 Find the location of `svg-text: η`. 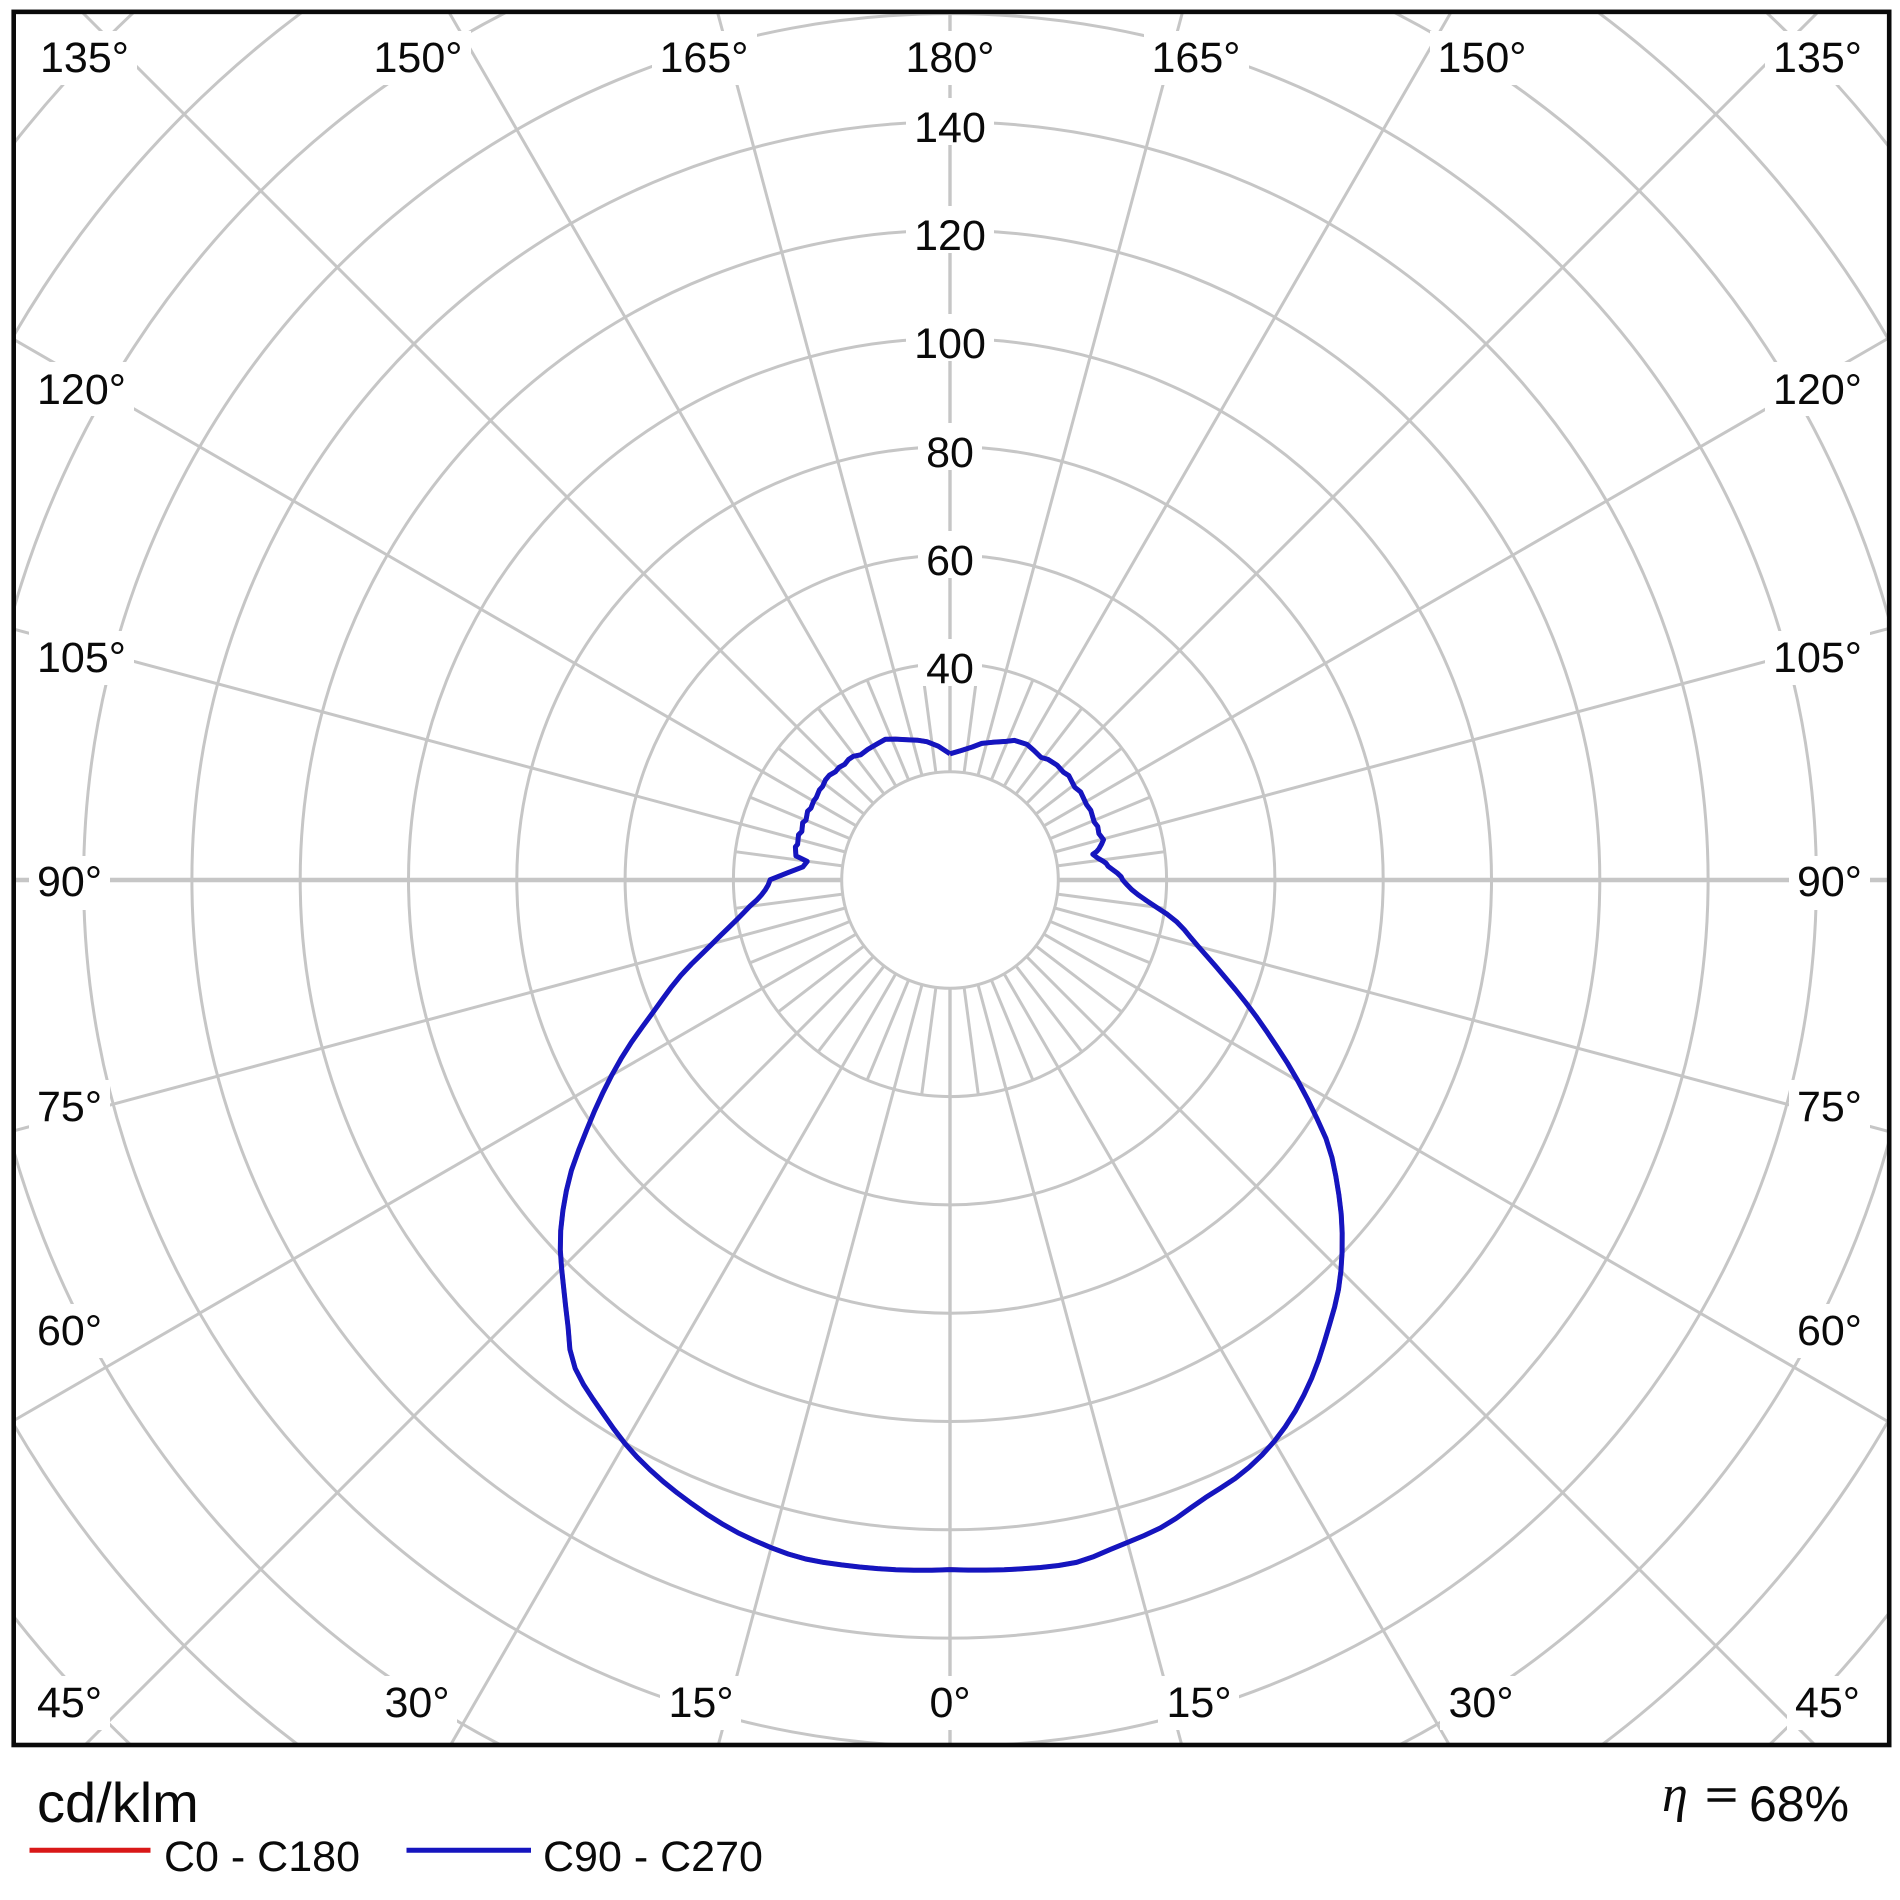

svg-text: η is located at coordinates (1675, 1794).